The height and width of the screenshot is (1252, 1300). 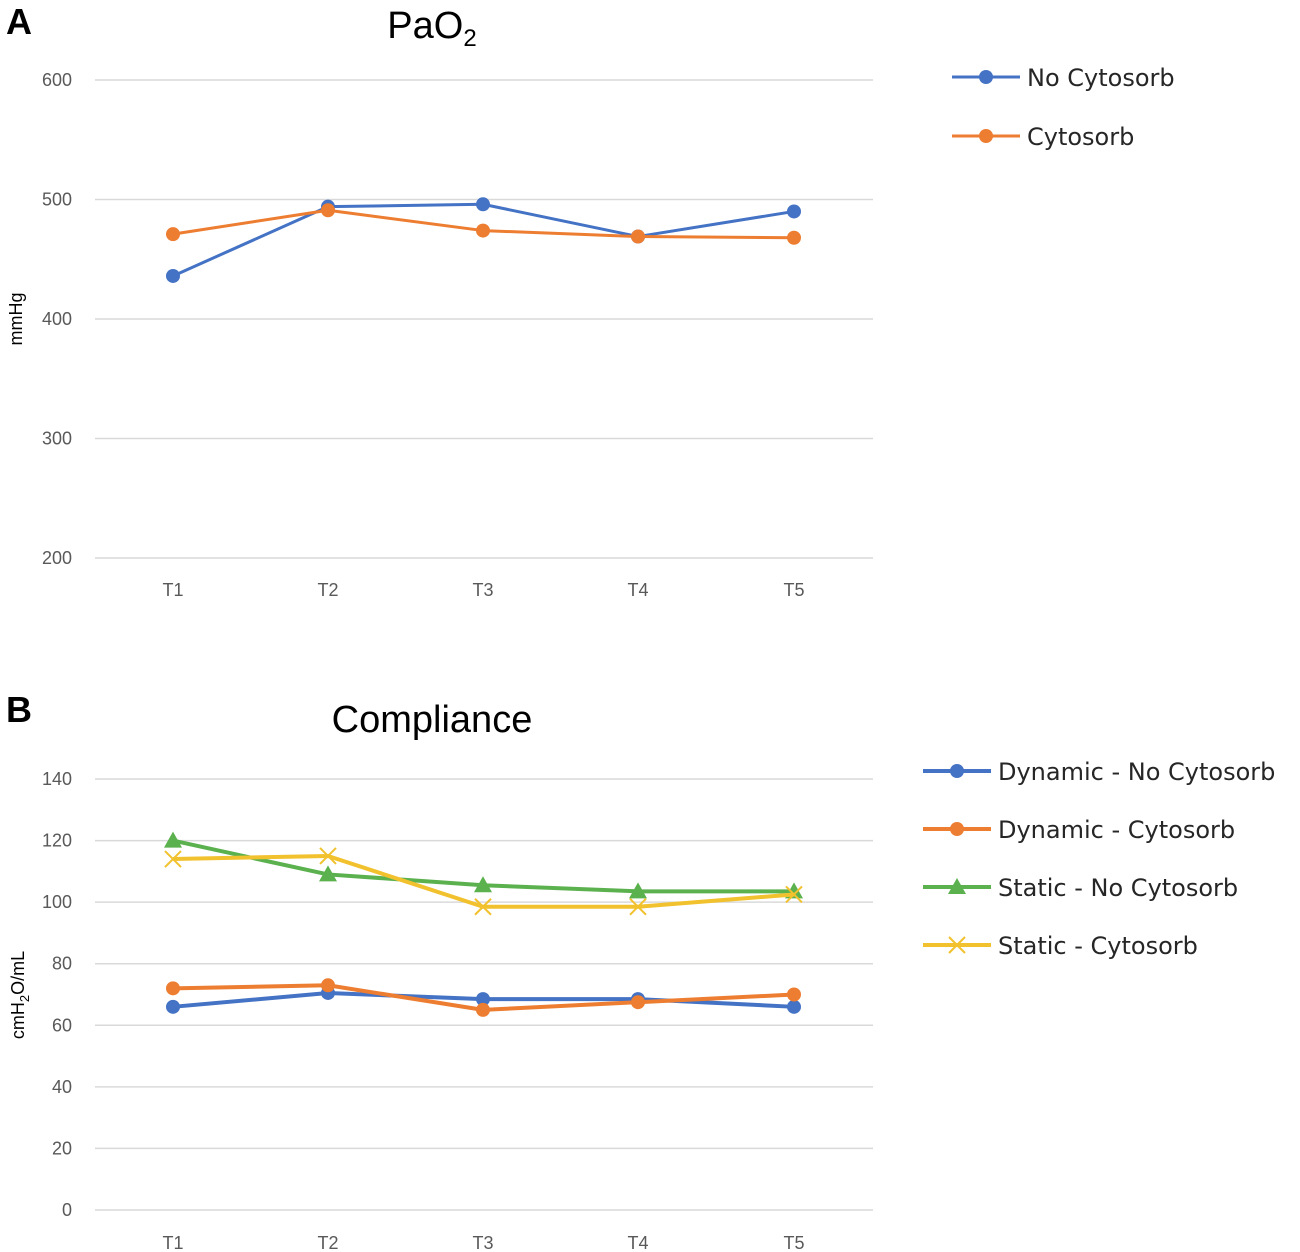 What do you see at coordinates (57, 558) in the screenshot?
I see `y-tick-label: 200` at bounding box center [57, 558].